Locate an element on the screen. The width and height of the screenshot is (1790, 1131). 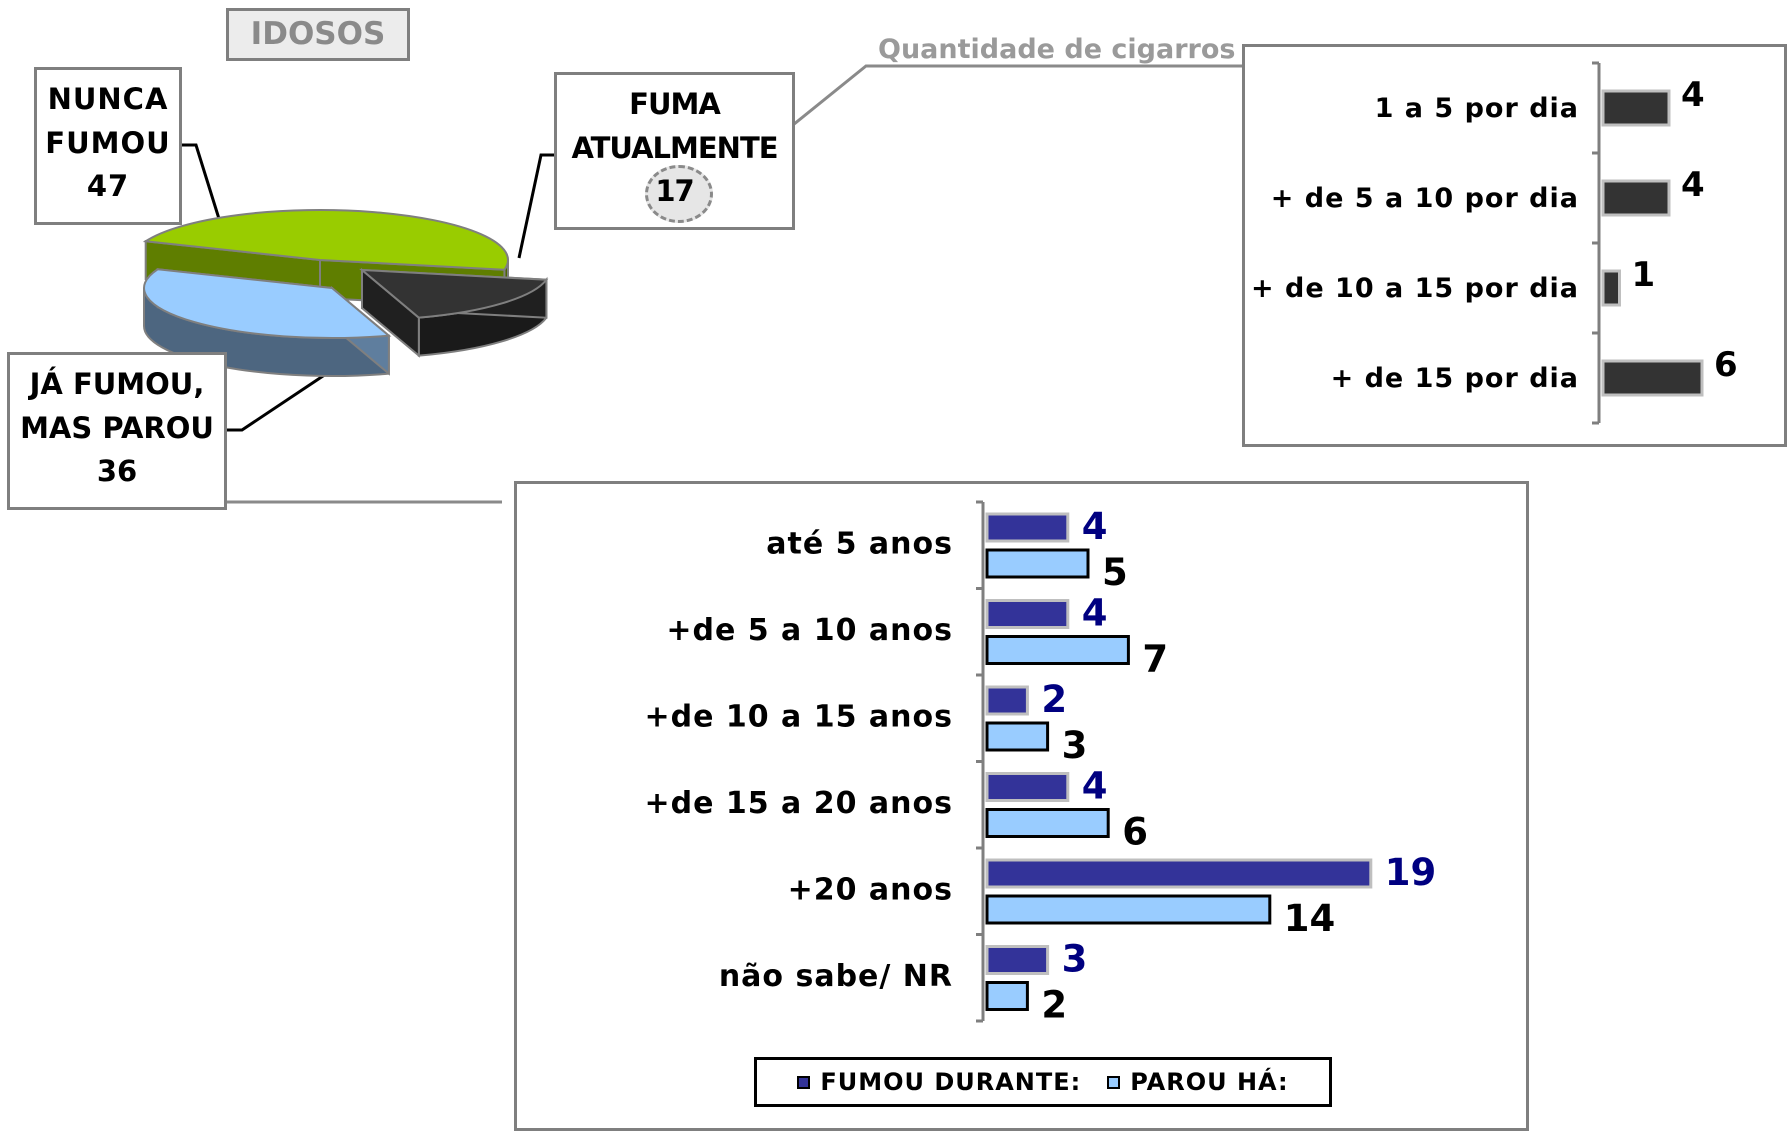
duration-category-label: +de 15 a 20 anos is located at coordinates (798, 803).